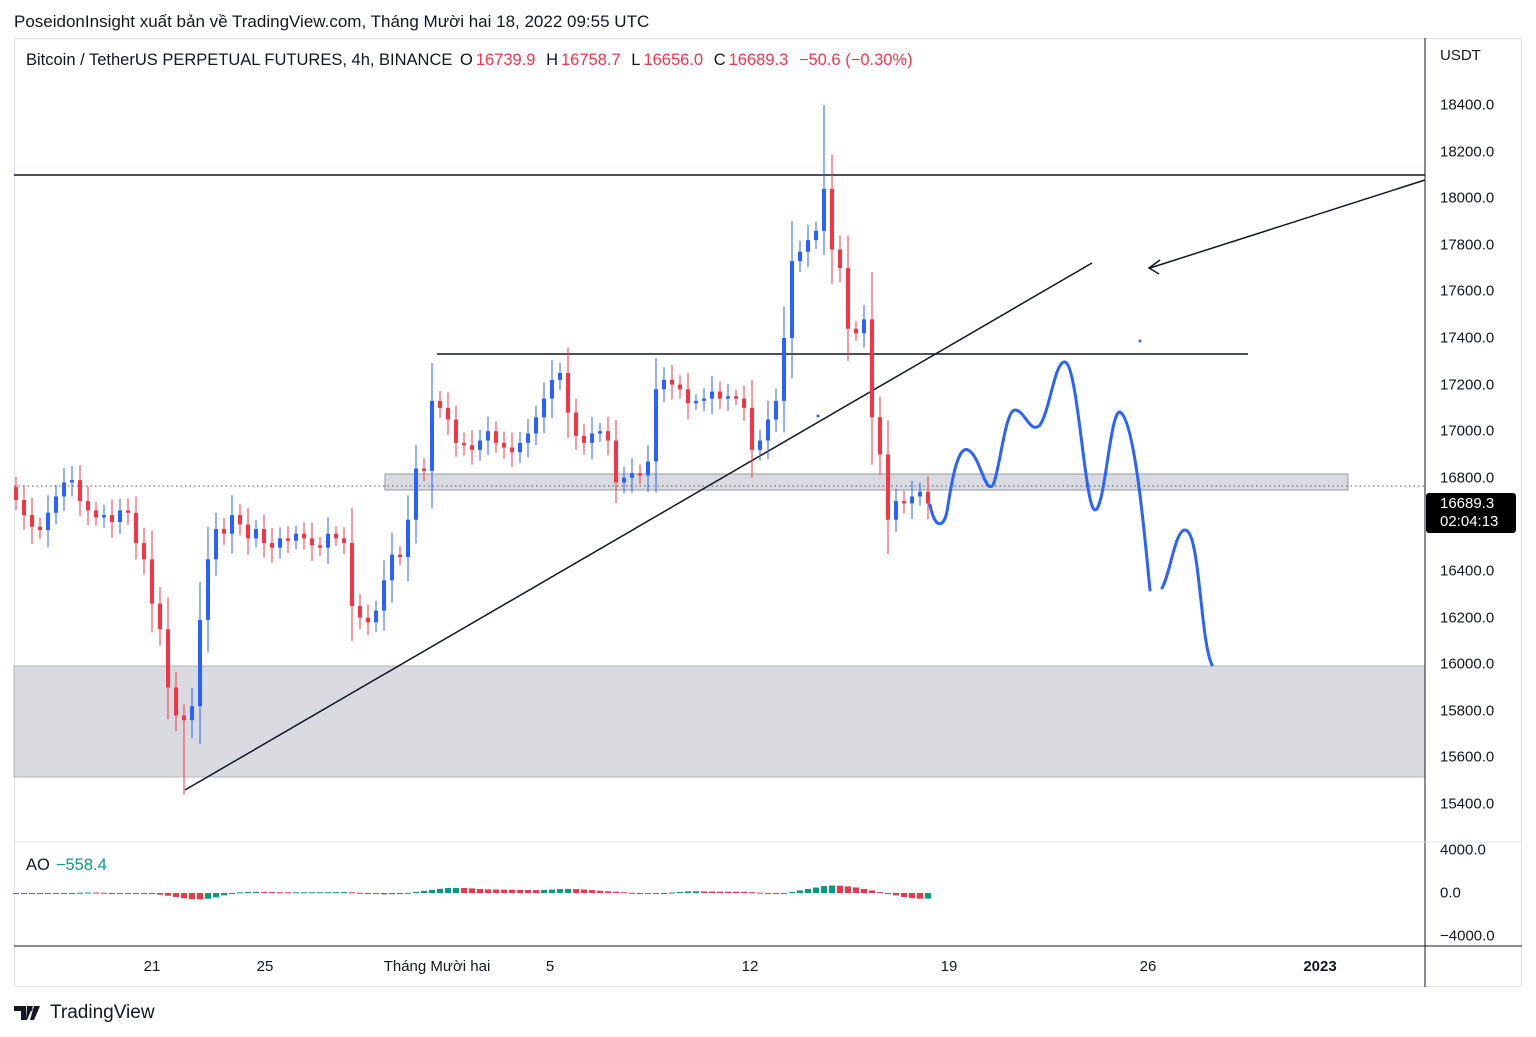 This screenshot has width=1536, height=1037. Describe the element at coordinates (265, 966) in the screenshot. I see `time-axis-label: 25` at that location.